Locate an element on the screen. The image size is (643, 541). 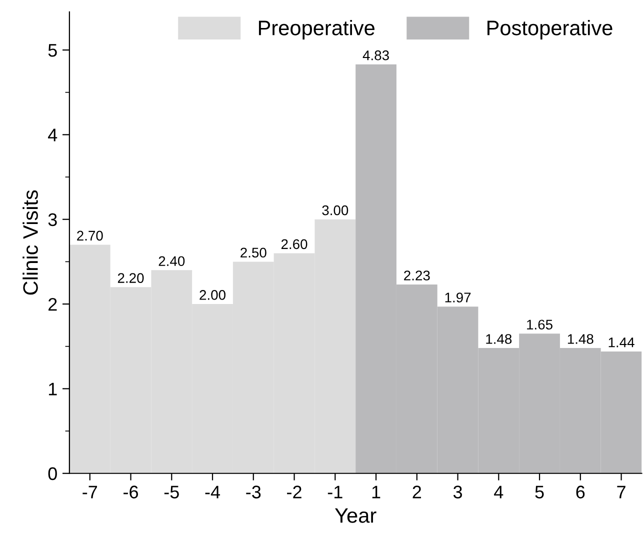
data-label: 4.83 is located at coordinates (375, 55).